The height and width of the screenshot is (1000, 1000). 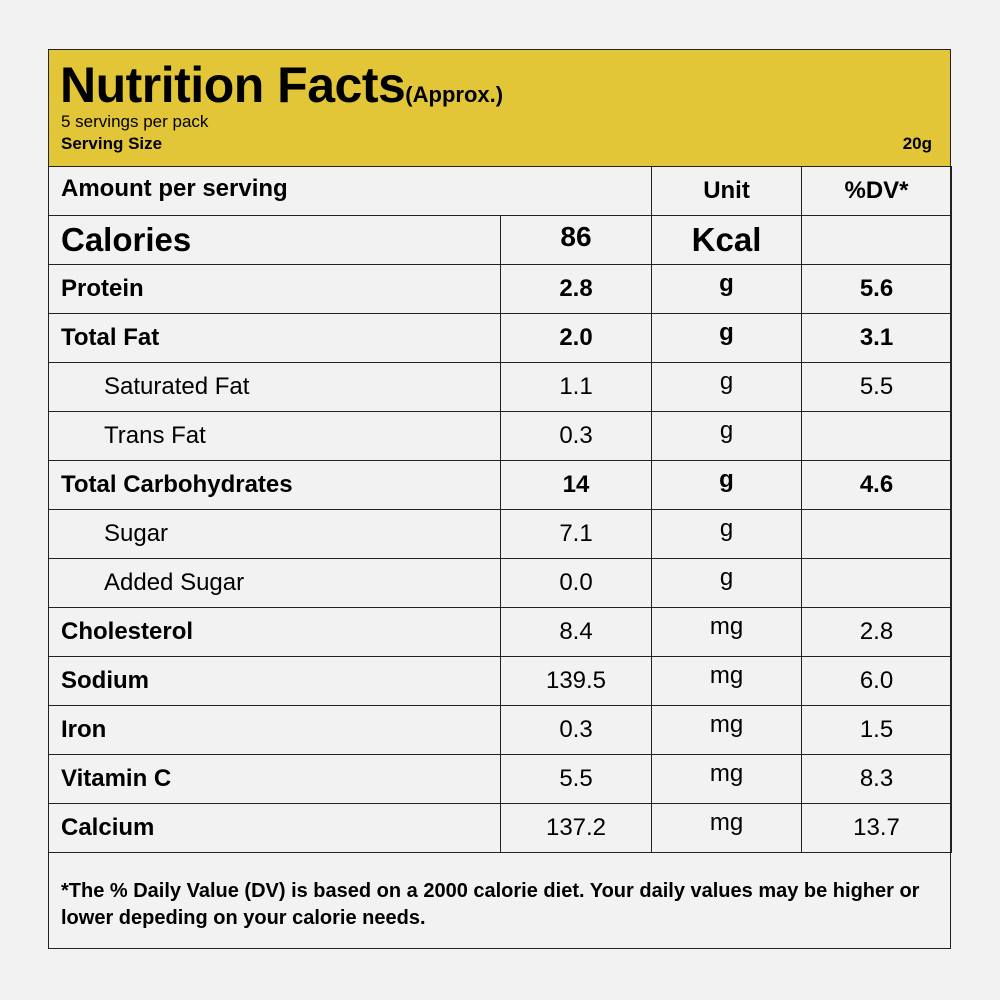 What do you see at coordinates (350, 191) in the screenshot?
I see `amount-per-serving-header: Amount per serving` at bounding box center [350, 191].